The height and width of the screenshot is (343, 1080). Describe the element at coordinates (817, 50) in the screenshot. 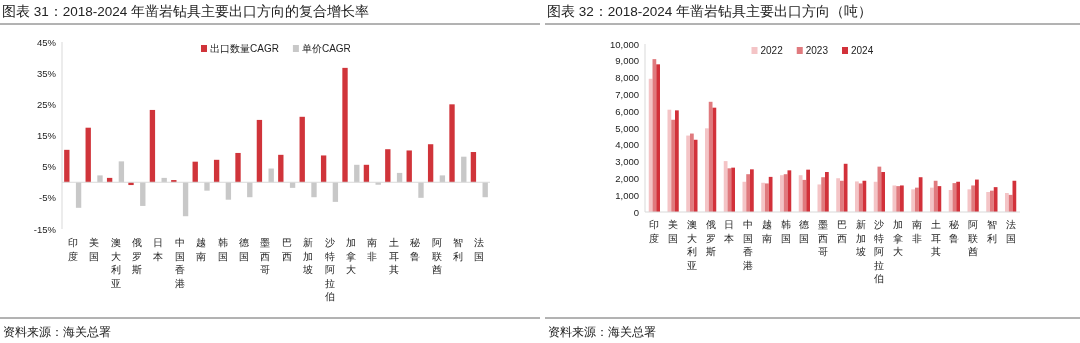

I see `legend-label: 2023` at that location.